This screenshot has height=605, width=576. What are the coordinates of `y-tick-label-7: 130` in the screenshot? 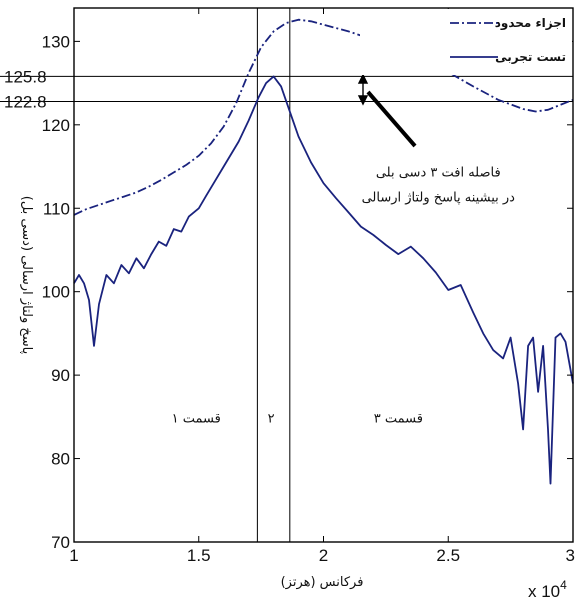 It's located at (56, 41).